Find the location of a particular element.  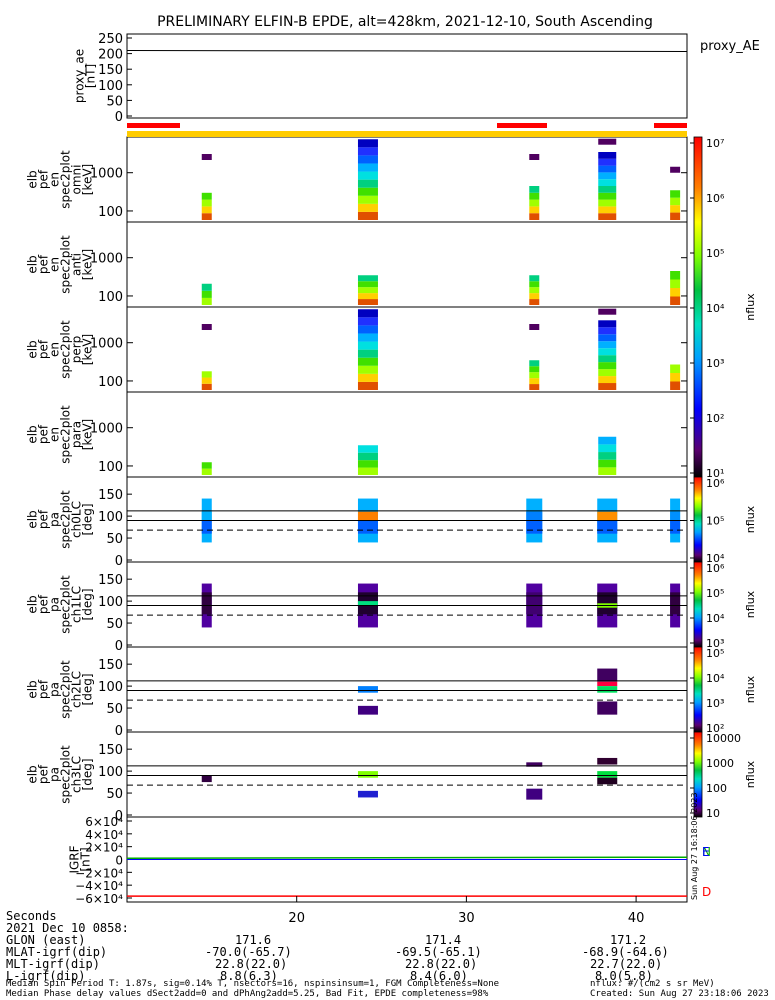

colorbar-ch1-tick-label: 10⁶ is located at coordinates (715, 568).